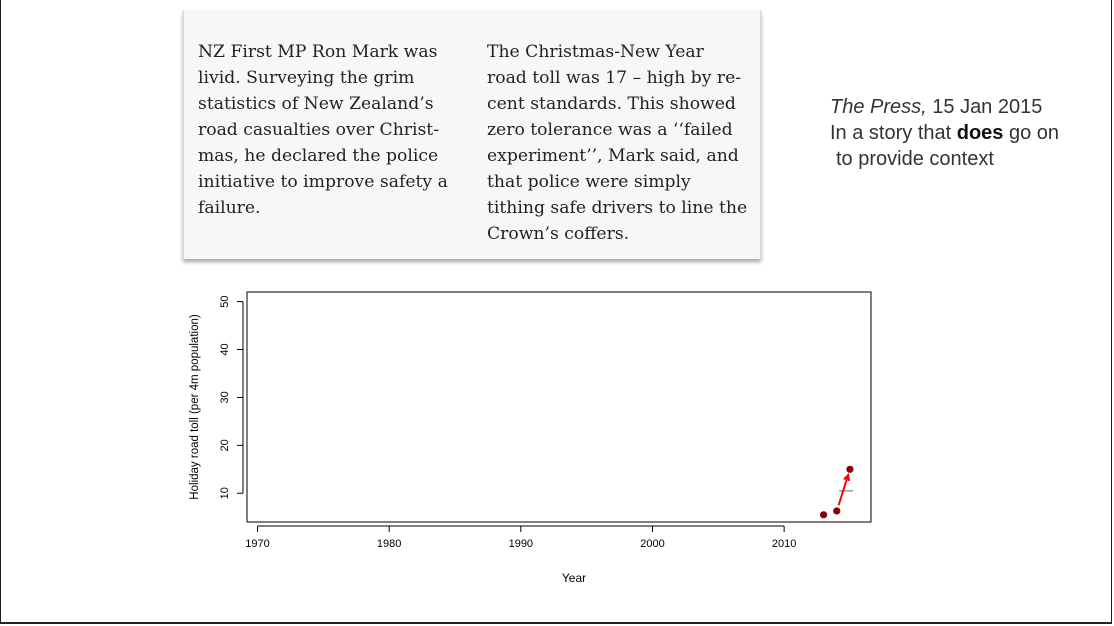 This screenshot has width=1114, height=626. I want to click on chart-marks, so click(837, 492).